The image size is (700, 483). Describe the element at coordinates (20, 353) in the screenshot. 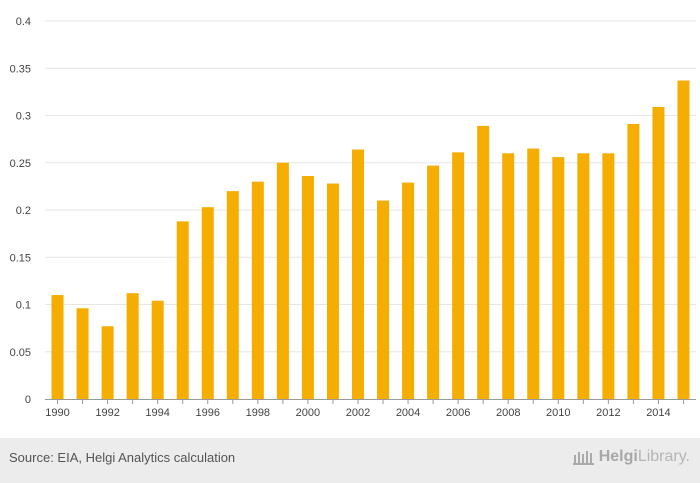

I see `y-tick-label: 0.05` at that location.